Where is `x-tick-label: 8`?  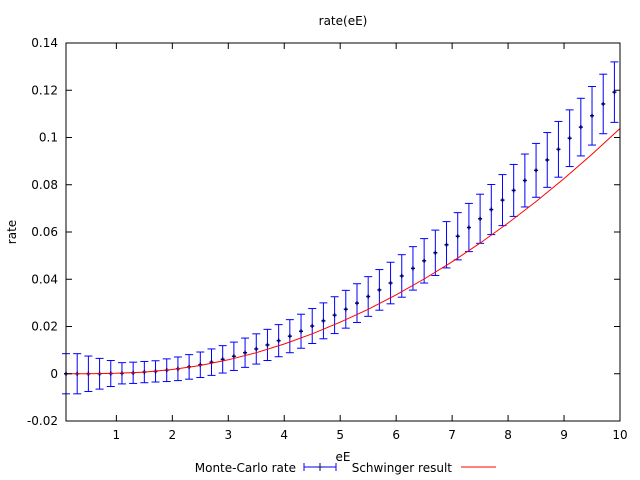
x-tick-label: 8 is located at coordinates (508, 435).